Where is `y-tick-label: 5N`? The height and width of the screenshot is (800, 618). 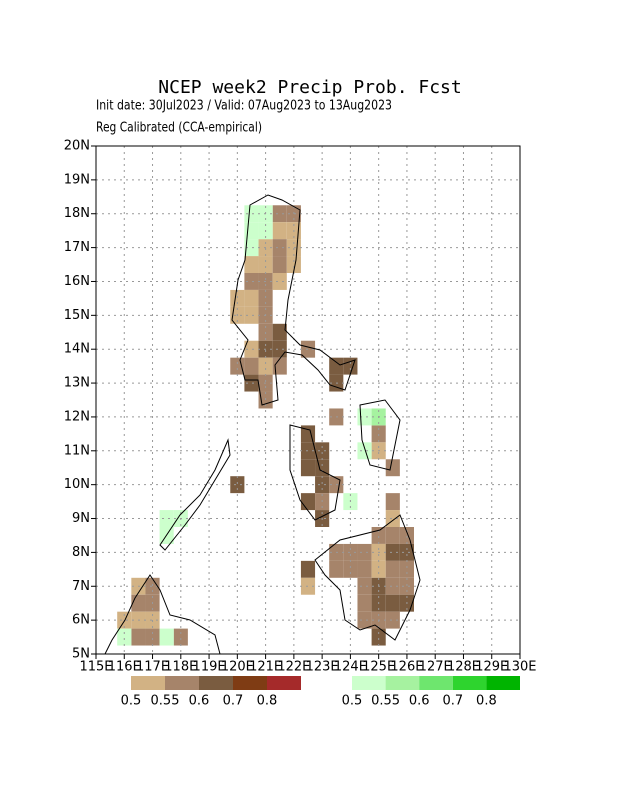 y-tick-label: 5N is located at coordinates (81, 654).